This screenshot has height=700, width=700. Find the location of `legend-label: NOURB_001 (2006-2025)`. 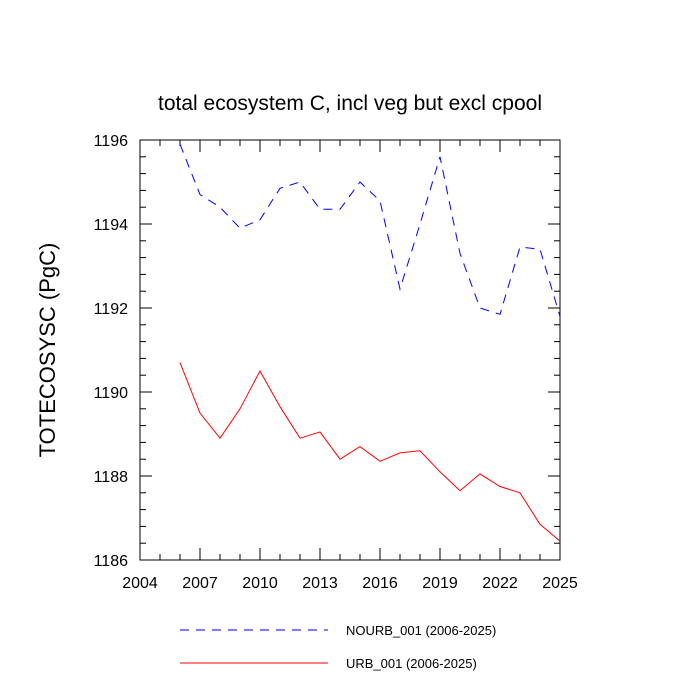

legend-label: NOURB_001 (2006-2025) is located at coordinates (421, 630).